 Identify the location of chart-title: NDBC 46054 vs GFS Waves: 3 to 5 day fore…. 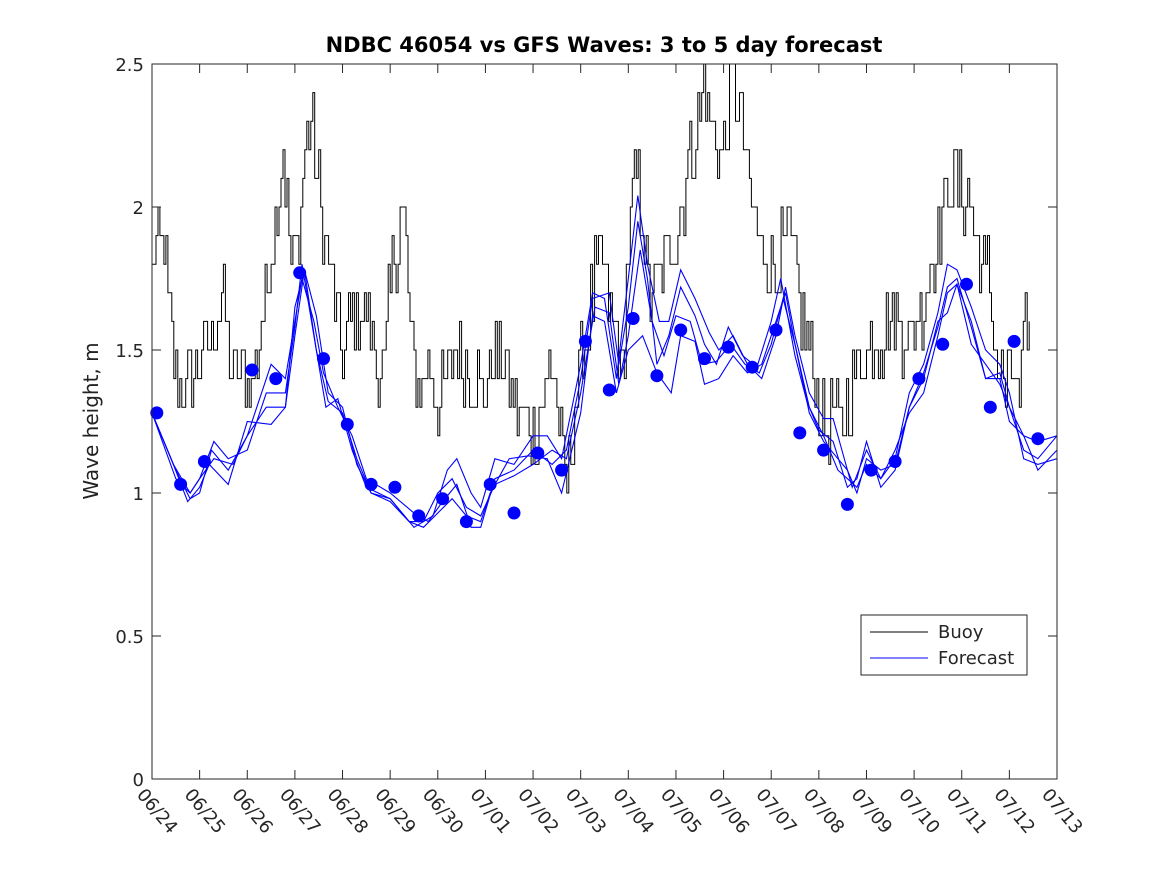
(604, 45).